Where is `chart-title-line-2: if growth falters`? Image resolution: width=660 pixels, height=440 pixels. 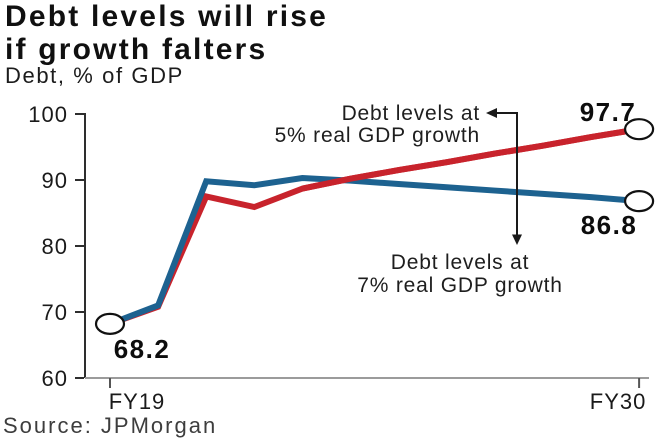 chart-title-line-2: if growth falters is located at coordinates (136, 49).